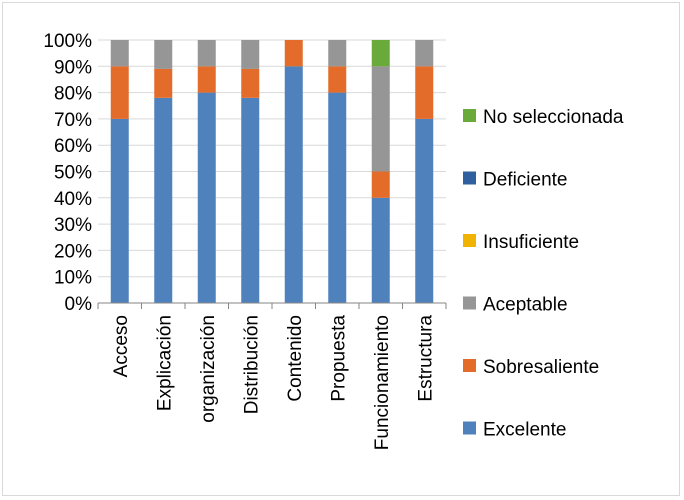  Describe the element at coordinates (73, 173) in the screenshot. I see `y-tick-label: 50%` at that location.